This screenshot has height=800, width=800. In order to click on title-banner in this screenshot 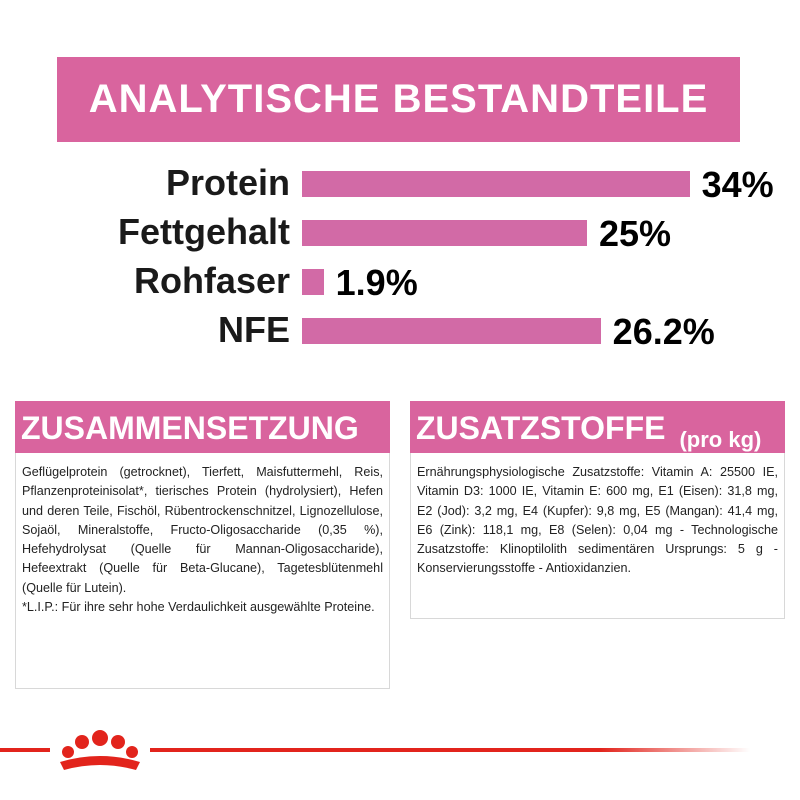, I will do `click(398, 99)`.